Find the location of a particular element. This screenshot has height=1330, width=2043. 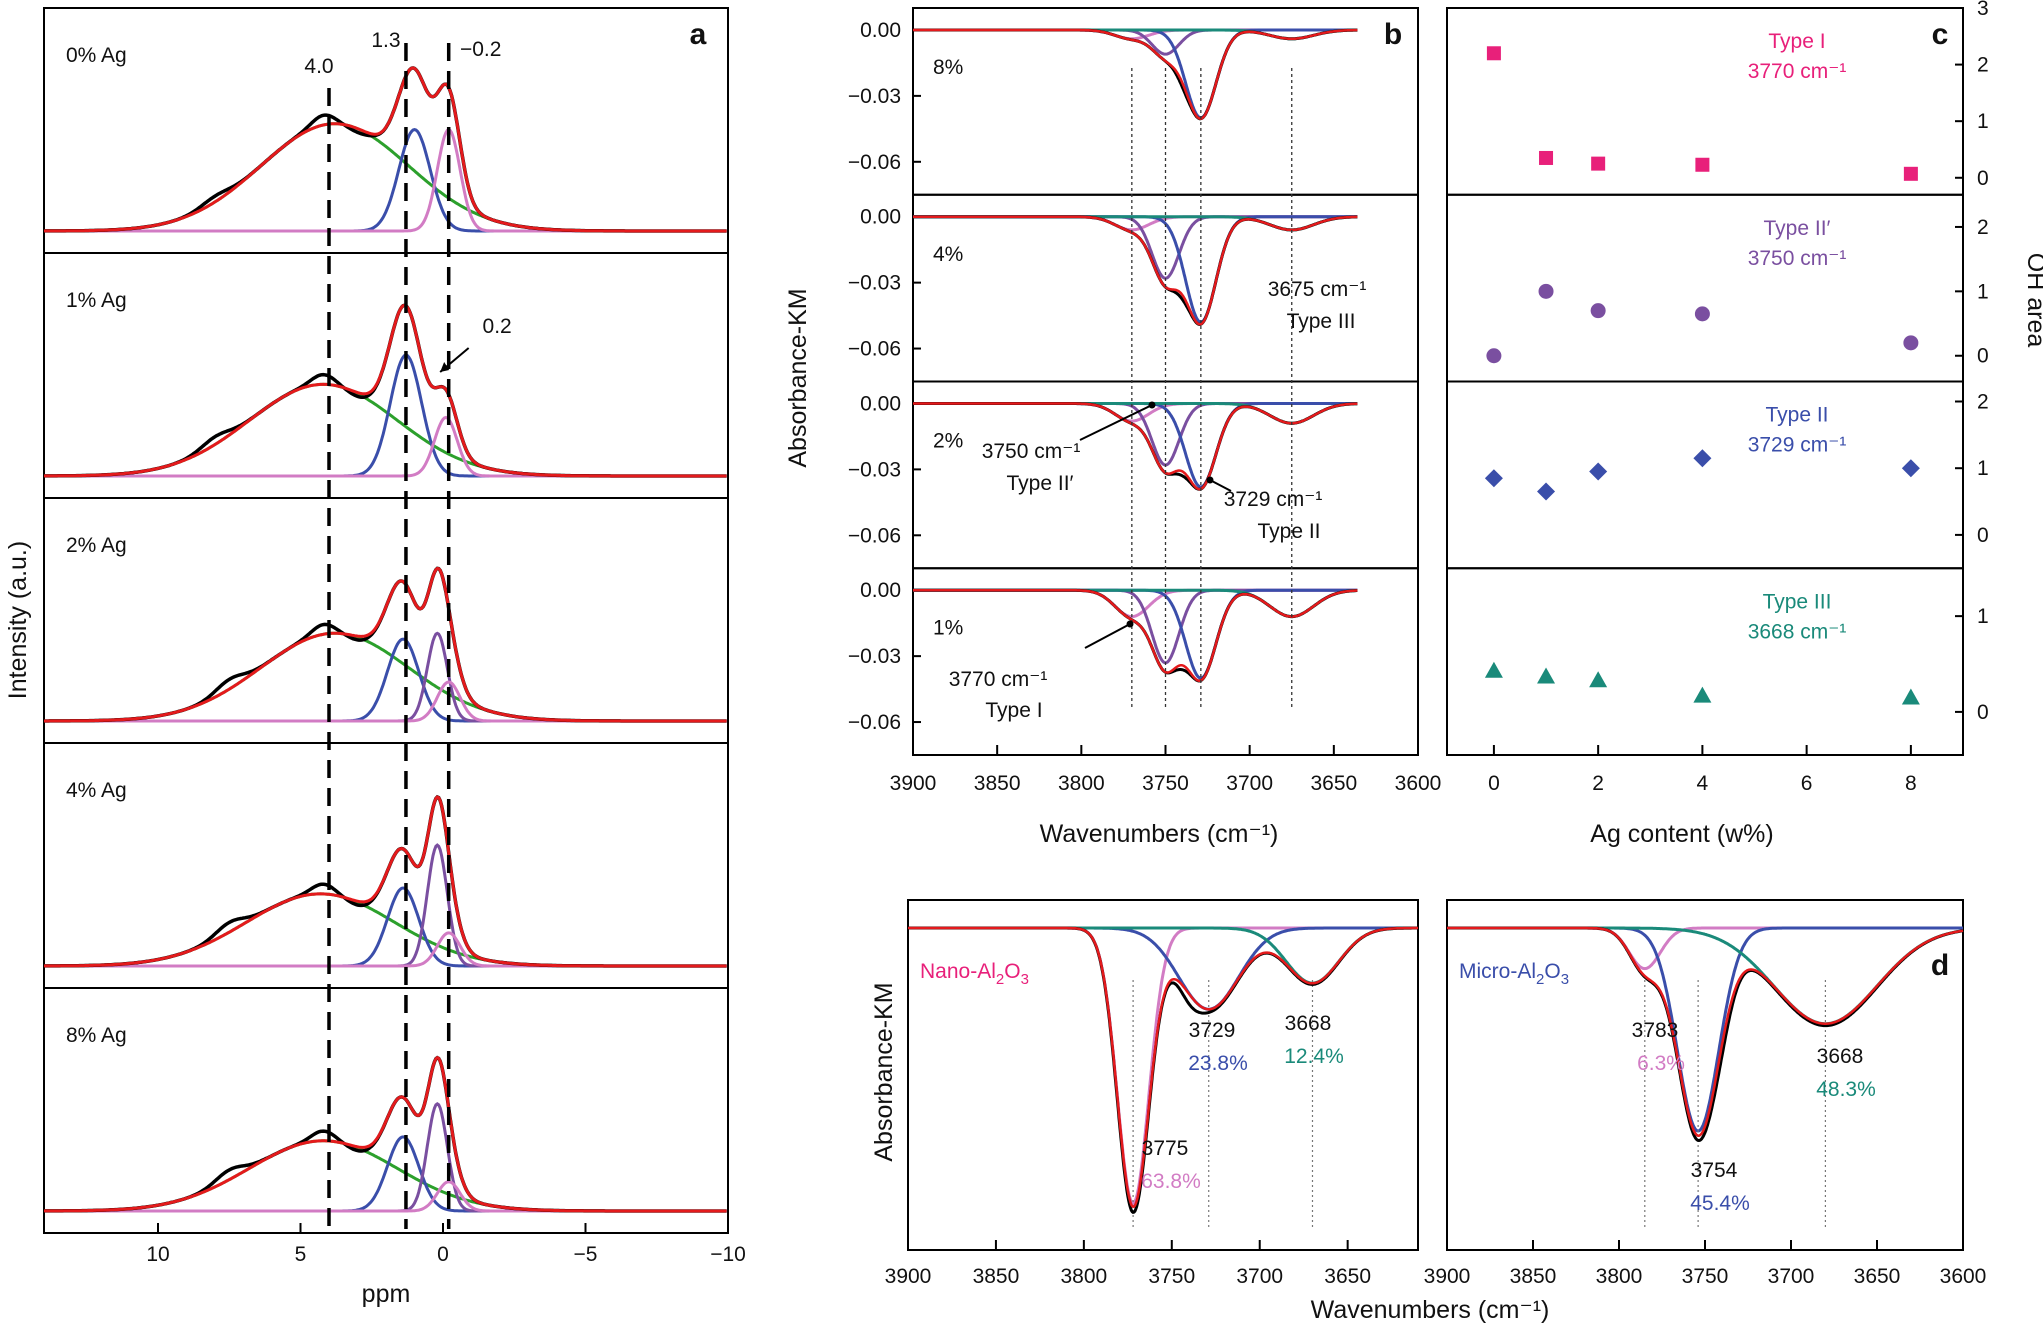

ftir-subplot: 0.00 −0.03 −0.06 2% is located at coordinates (1133, 475).